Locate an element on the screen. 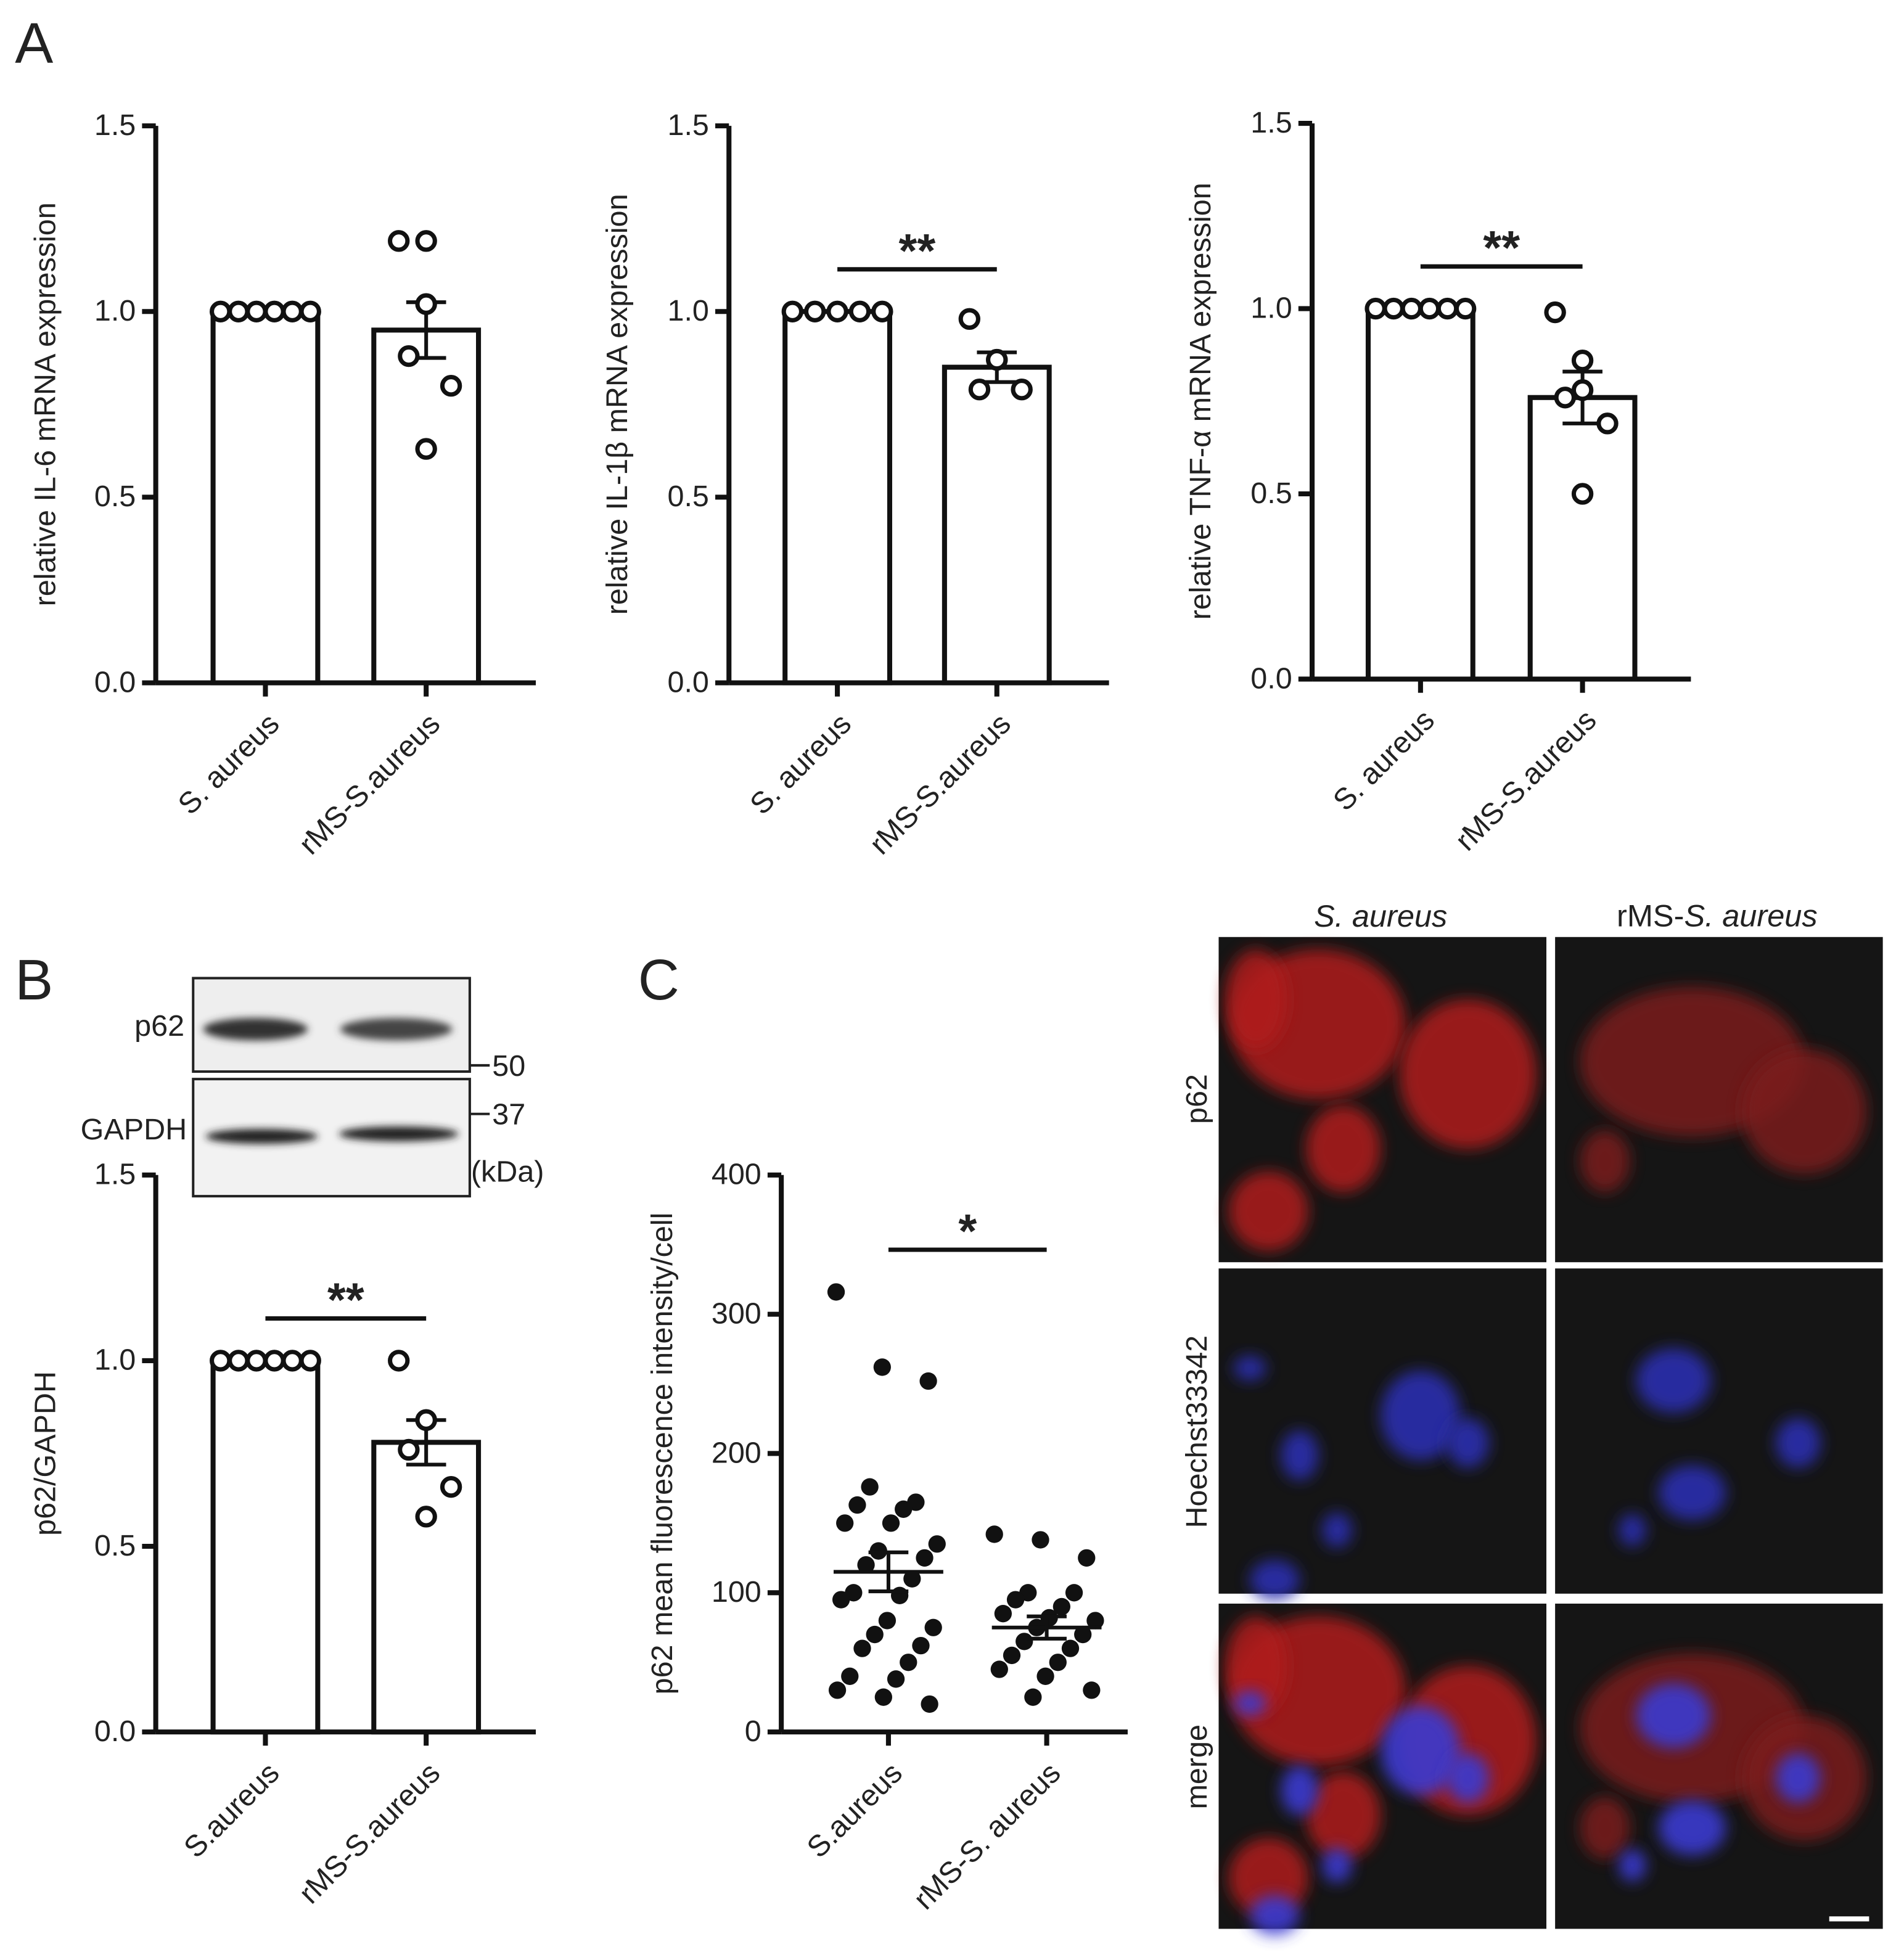 The height and width of the screenshot is (1960, 1904). x-tick-label: S.aureus is located at coordinates (854, 1810).